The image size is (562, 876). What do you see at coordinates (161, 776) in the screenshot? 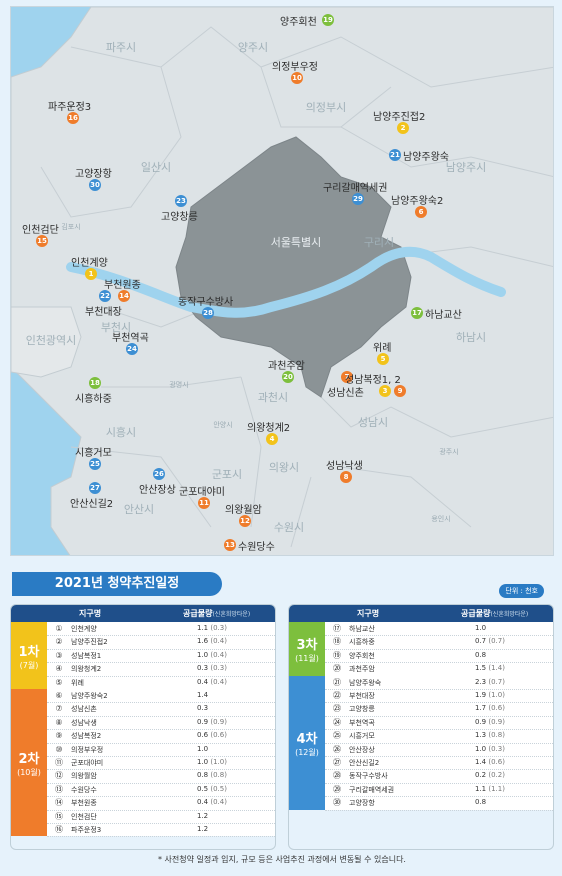
I see `table-row: ⑫ 의왕월암 0.8 (0.8)` at bounding box center [161, 776].